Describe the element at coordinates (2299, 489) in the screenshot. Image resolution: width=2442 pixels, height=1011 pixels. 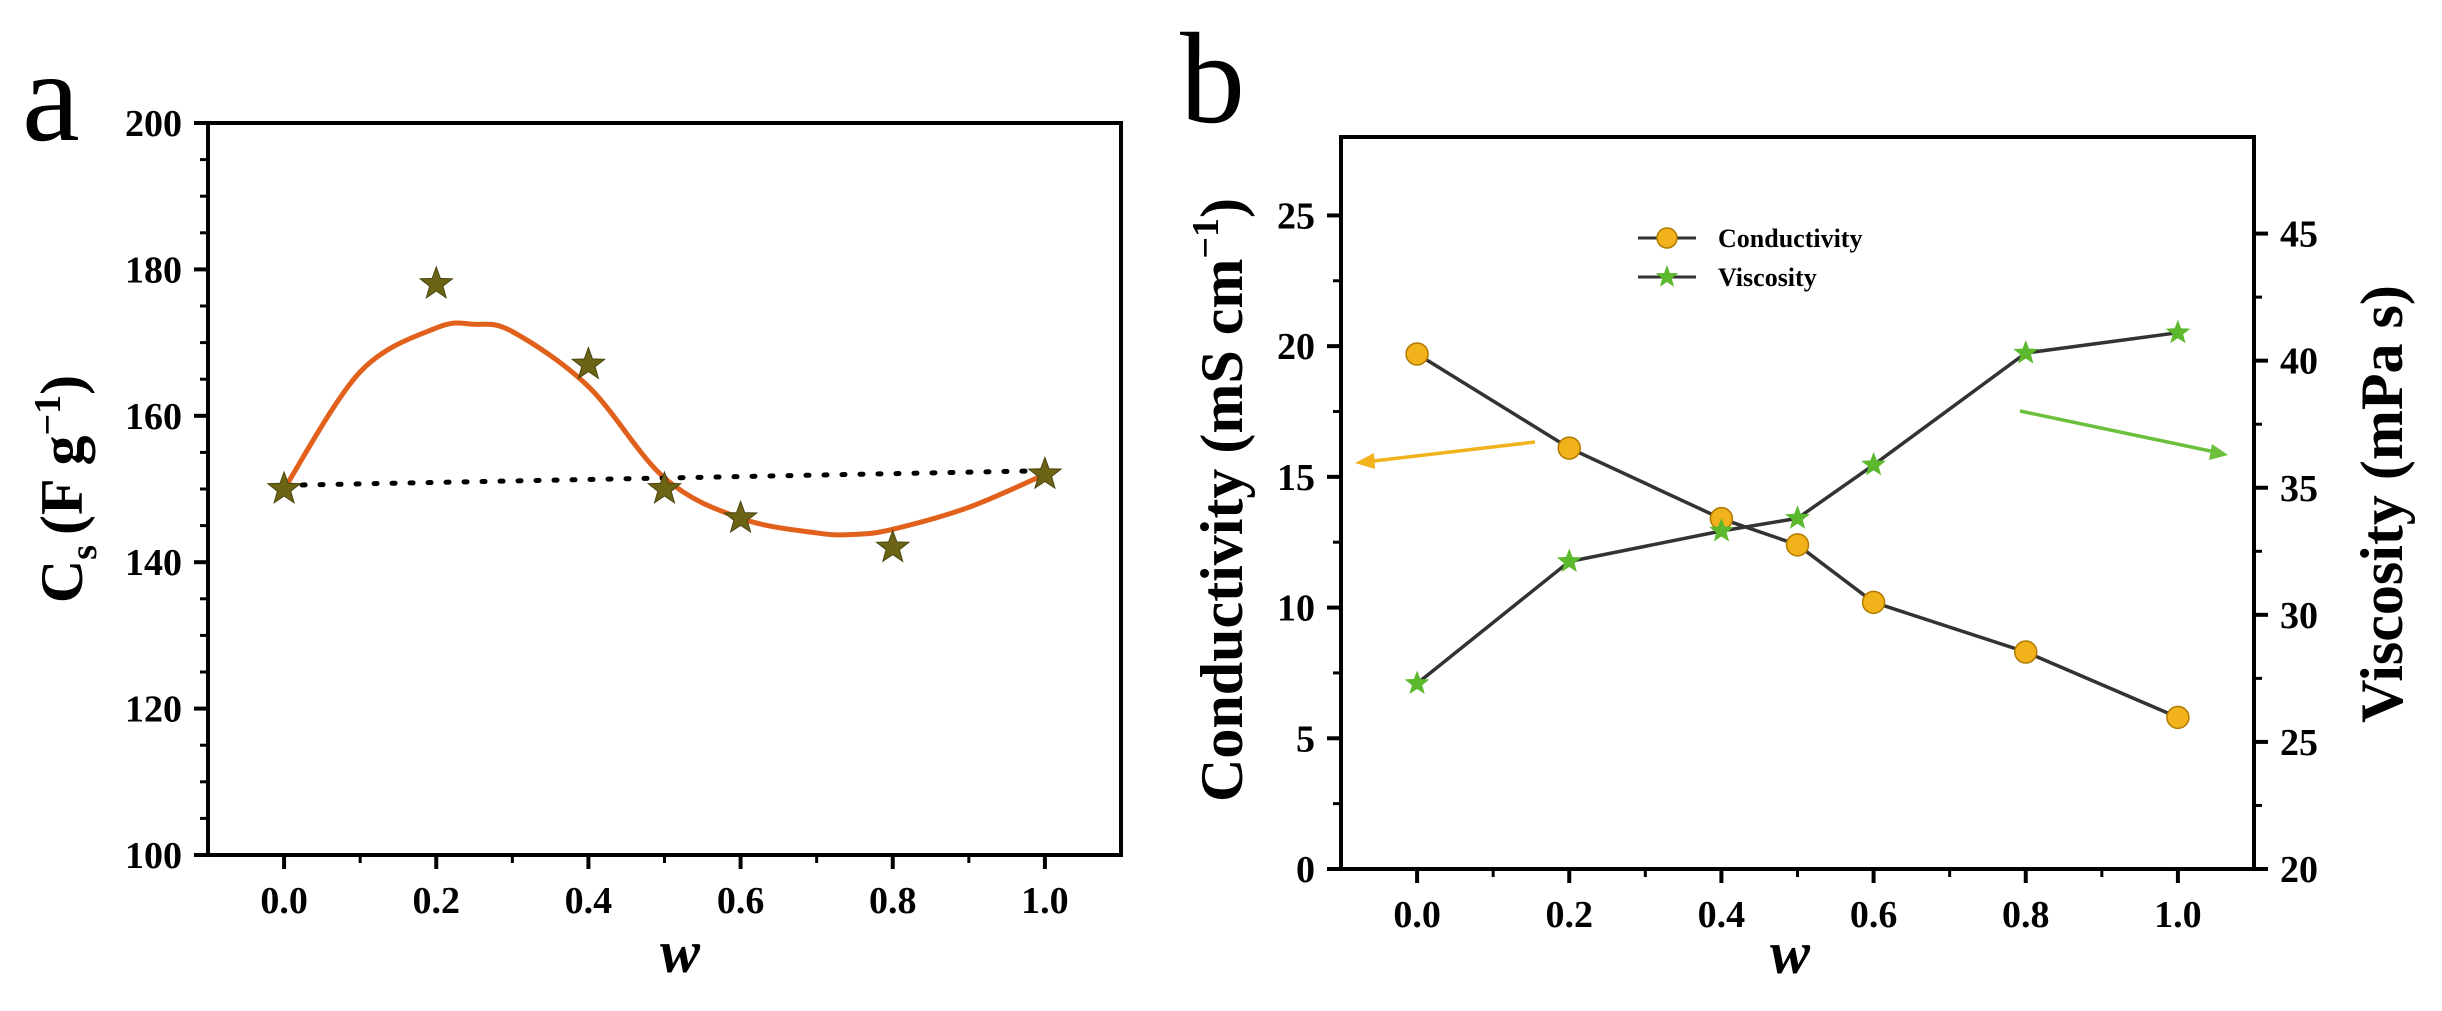
I see `y-right-tick-label: 35` at that location.